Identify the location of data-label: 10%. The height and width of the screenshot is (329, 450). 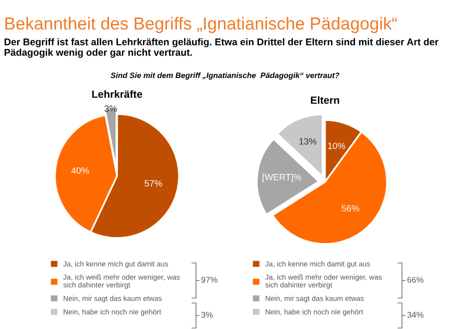
(337, 146).